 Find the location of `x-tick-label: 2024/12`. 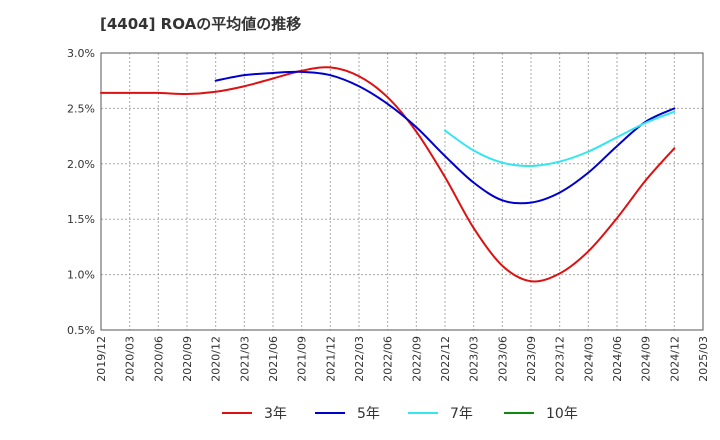

x-tick-label: 2024/12 is located at coordinates (674, 359).